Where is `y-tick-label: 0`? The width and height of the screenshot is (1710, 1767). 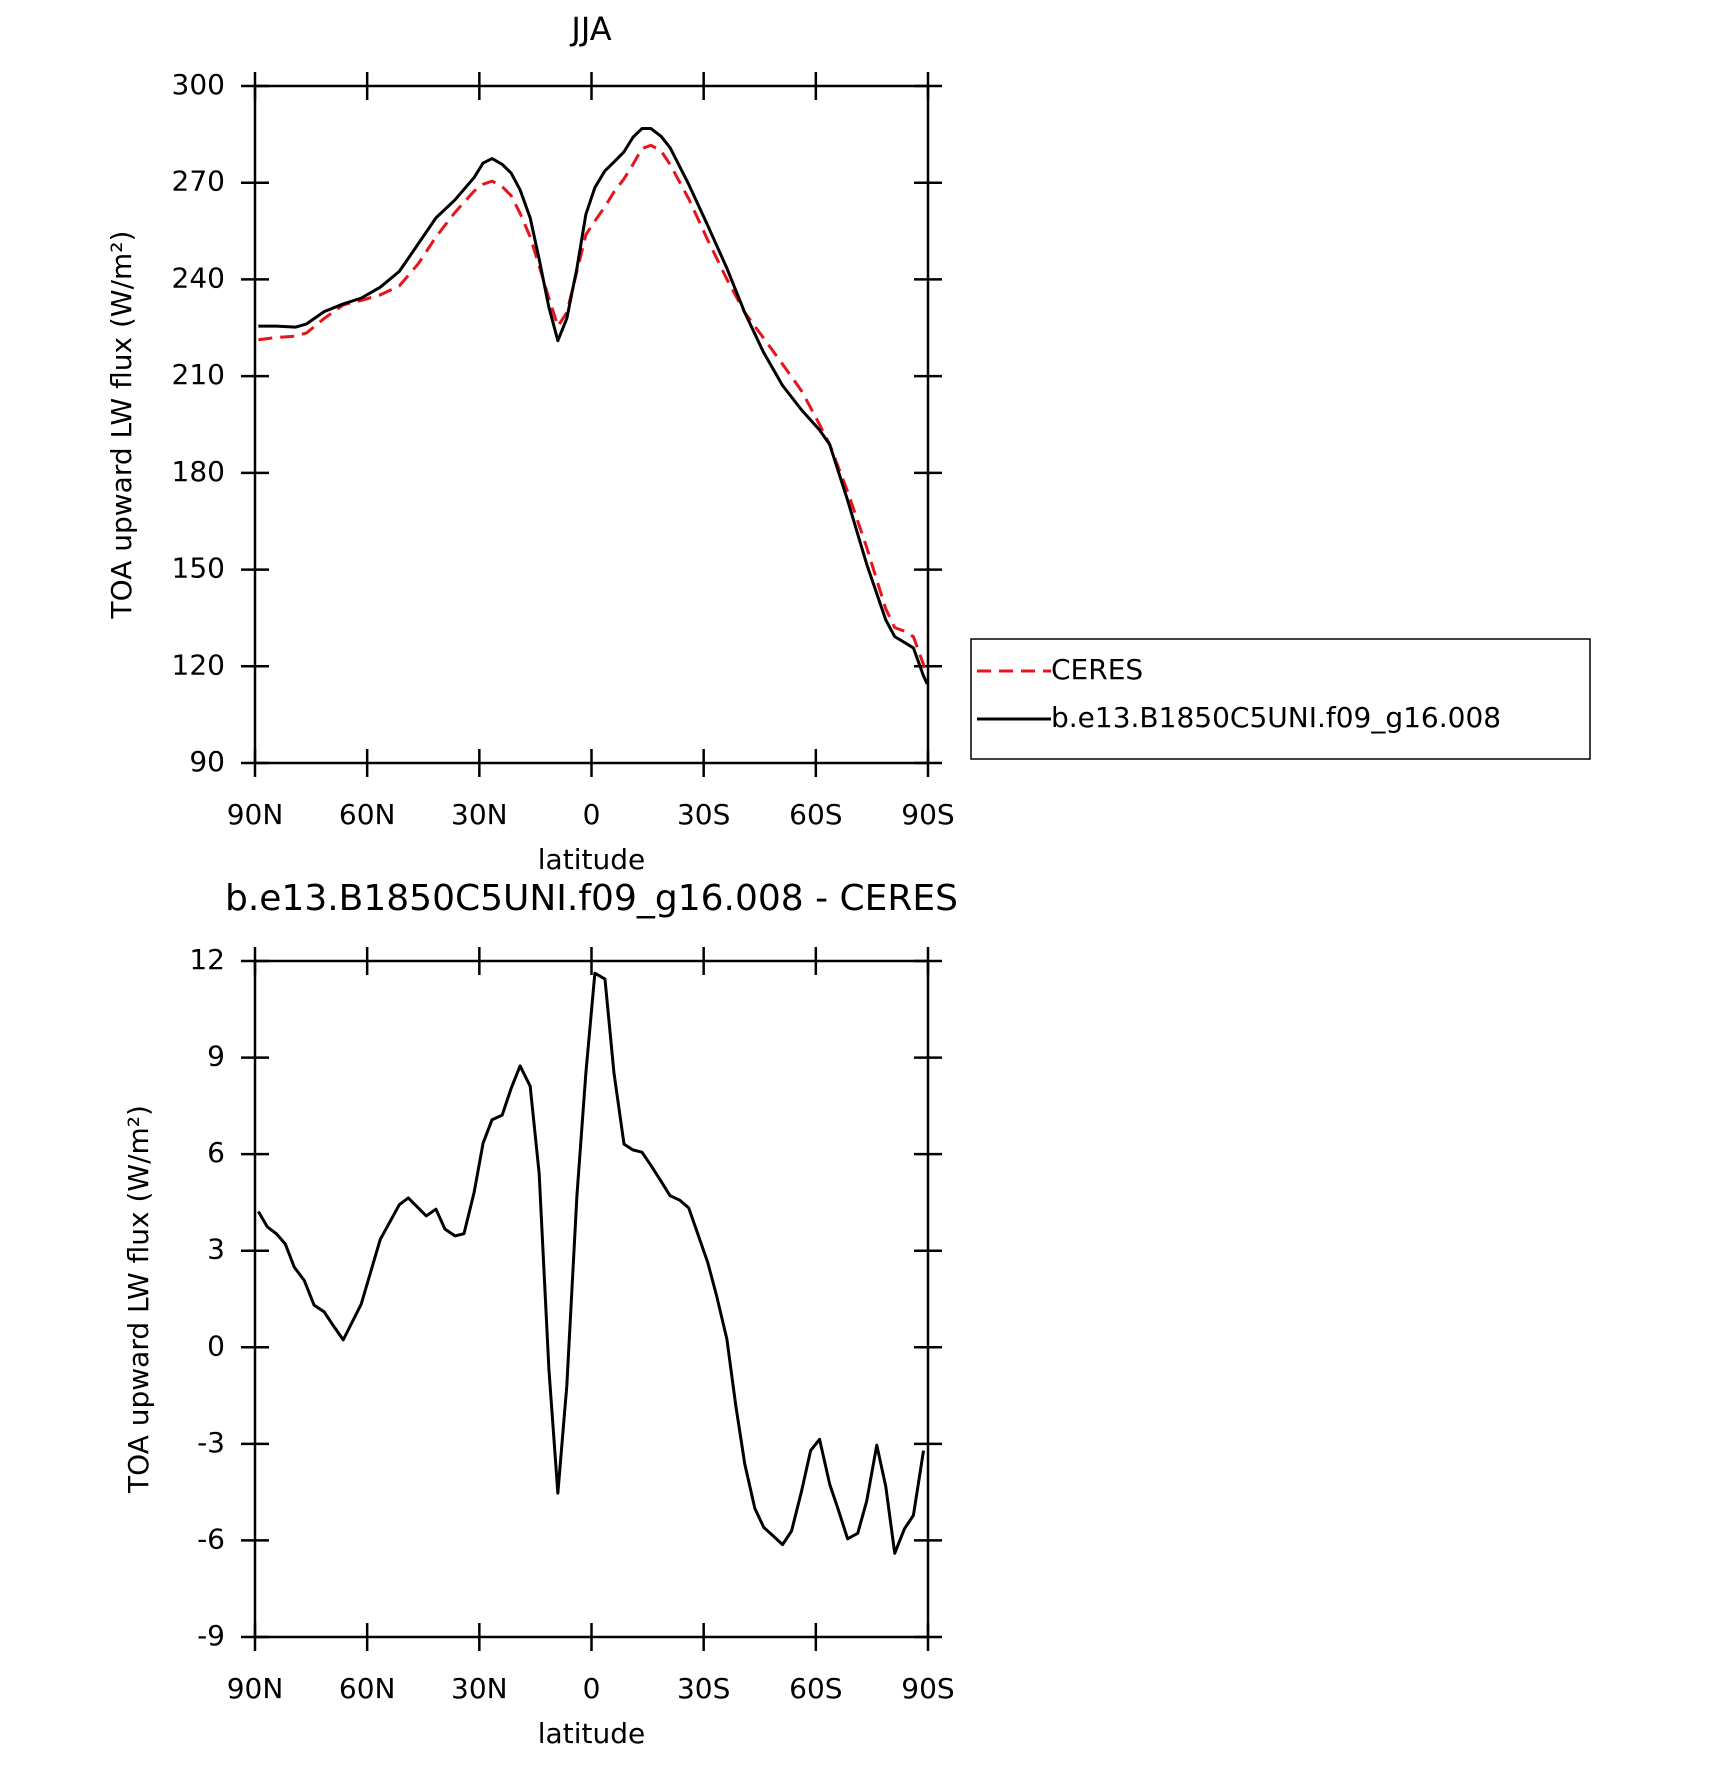 y-tick-label: 0 is located at coordinates (216, 1345).